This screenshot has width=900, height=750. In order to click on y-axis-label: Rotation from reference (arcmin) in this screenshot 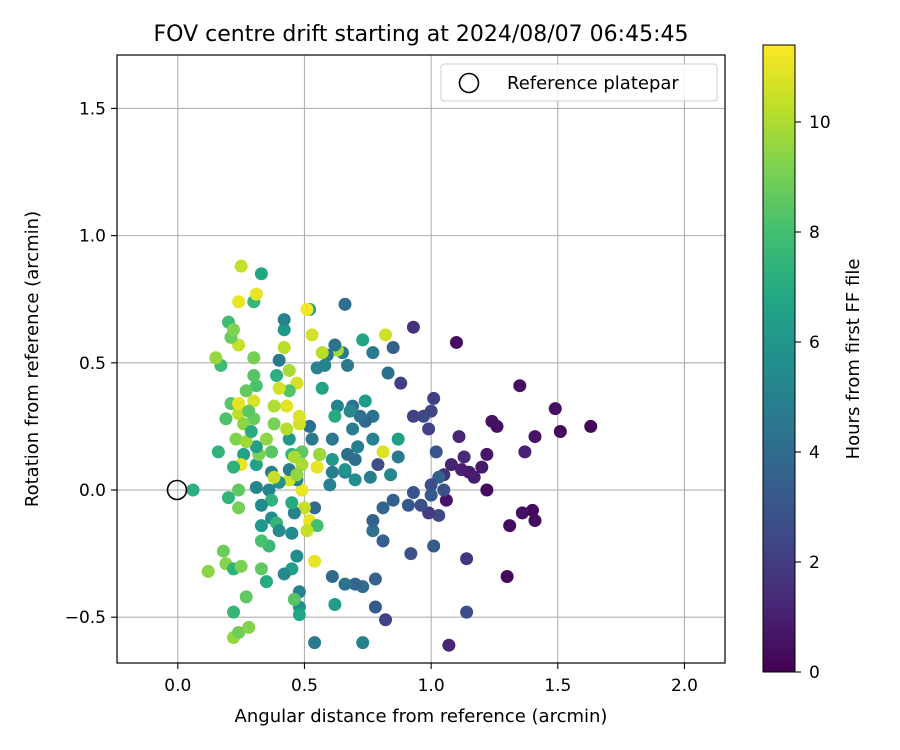, I will do `click(32, 359)`.